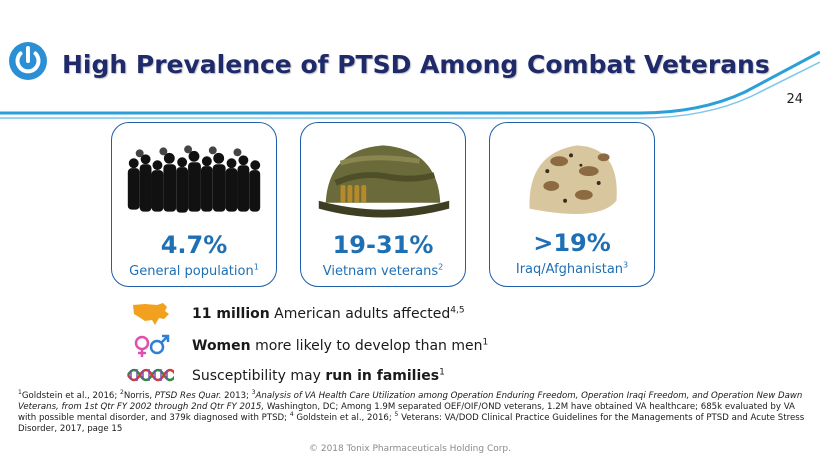  What do you see at coordinates (572, 268) in the screenshot?
I see `stat-label: Iraq/Afghanistan3` at bounding box center [572, 268].